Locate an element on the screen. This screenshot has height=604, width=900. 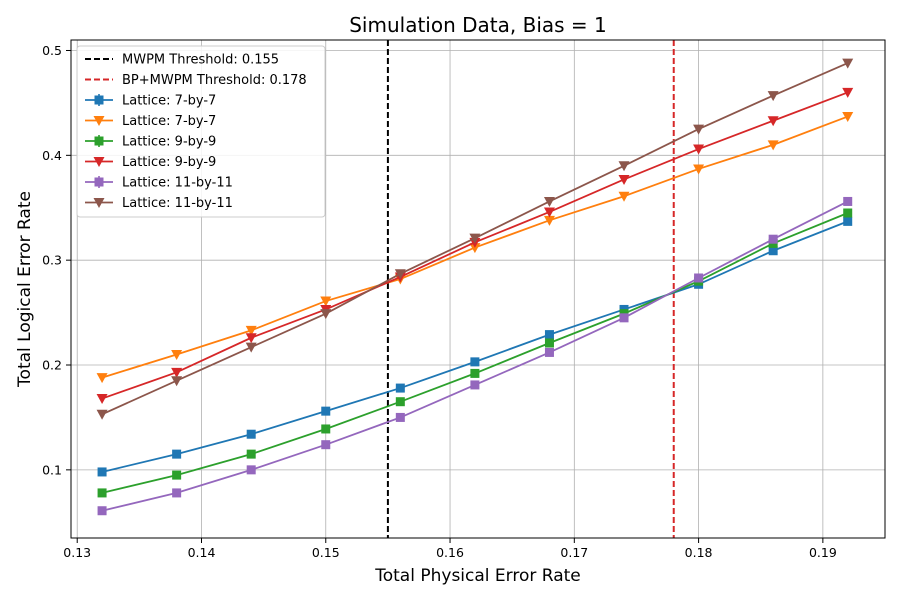
legend-entry: Lattice: 9-by-9 is located at coordinates (150, 162).